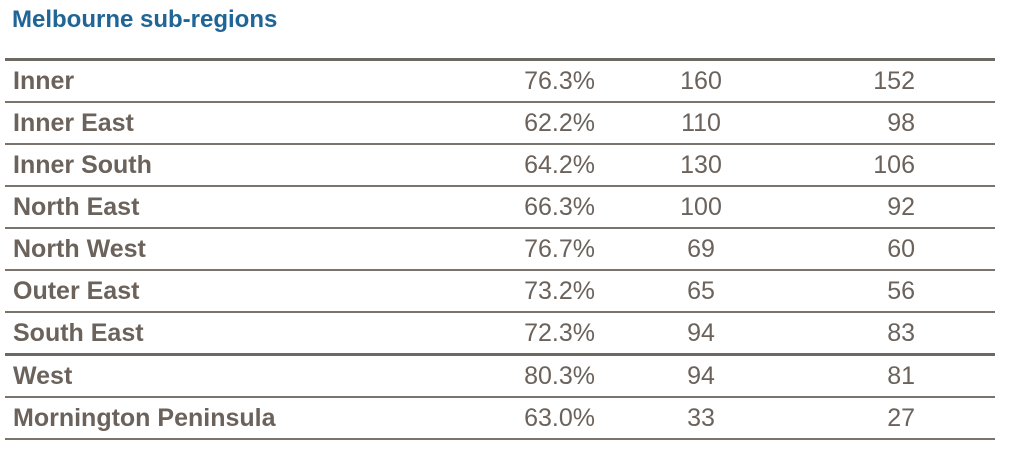 The width and height of the screenshot is (1018, 460). What do you see at coordinates (901, 122) in the screenshot?
I see `region-value-2: 98` at bounding box center [901, 122].